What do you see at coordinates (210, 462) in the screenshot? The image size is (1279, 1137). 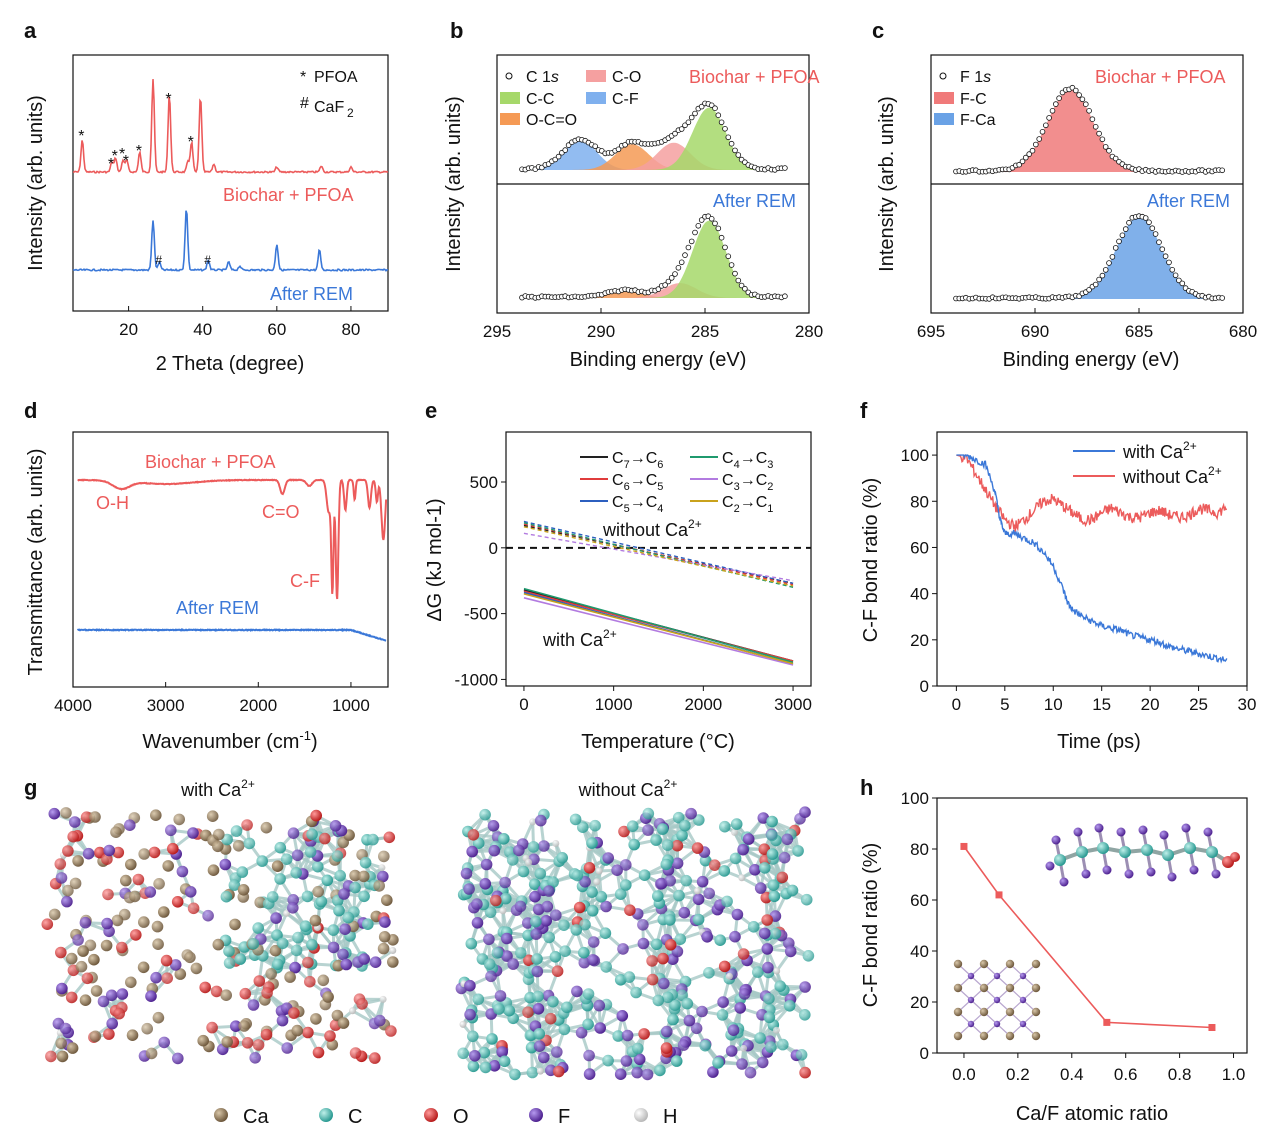 I see `label-biochar-pfoa-d: Biochar + PFOA` at bounding box center [210, 462].